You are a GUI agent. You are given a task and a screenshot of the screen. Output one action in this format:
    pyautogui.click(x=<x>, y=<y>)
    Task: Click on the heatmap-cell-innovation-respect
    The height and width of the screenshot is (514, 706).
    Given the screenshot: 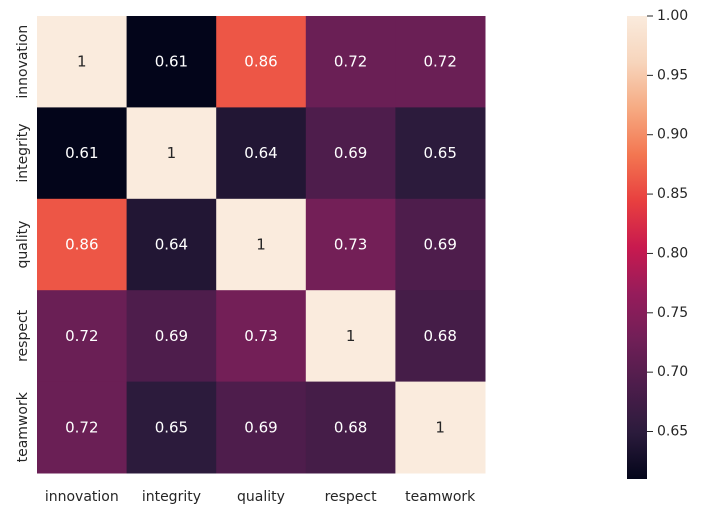 What is the action you would take?
    pyautogui.click(x=350, y=62)
    